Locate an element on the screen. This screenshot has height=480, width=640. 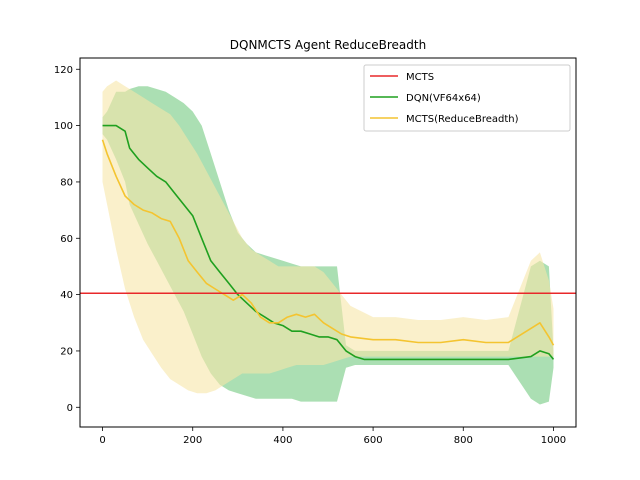
y-tick-label: 60 is located at coordinates (66, 239).